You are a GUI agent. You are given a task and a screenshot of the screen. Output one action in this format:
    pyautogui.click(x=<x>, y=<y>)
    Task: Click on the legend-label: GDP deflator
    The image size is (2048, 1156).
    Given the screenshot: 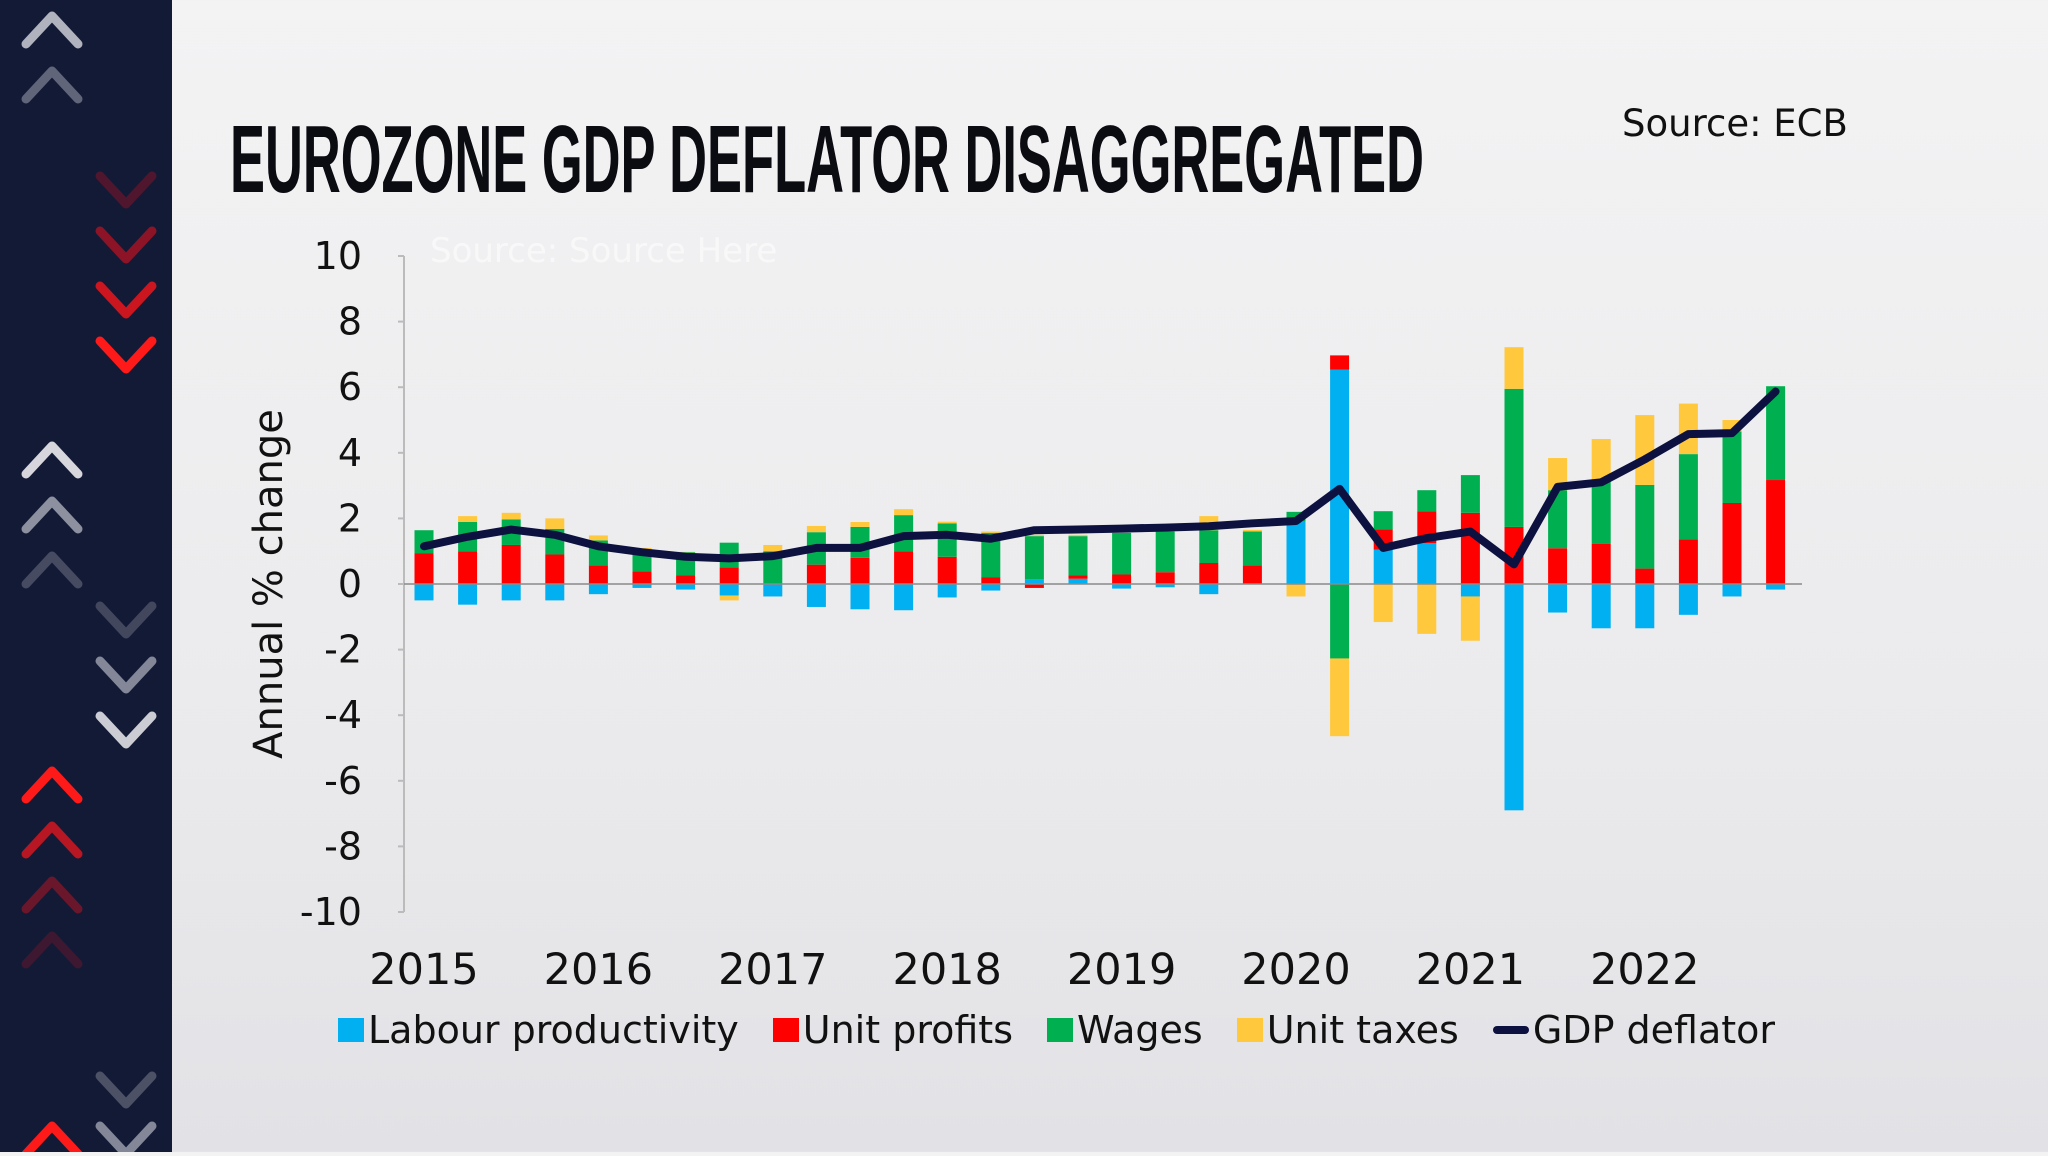 What is the action you would take?
    pyautogui.click(x=1654, y=1030)
    